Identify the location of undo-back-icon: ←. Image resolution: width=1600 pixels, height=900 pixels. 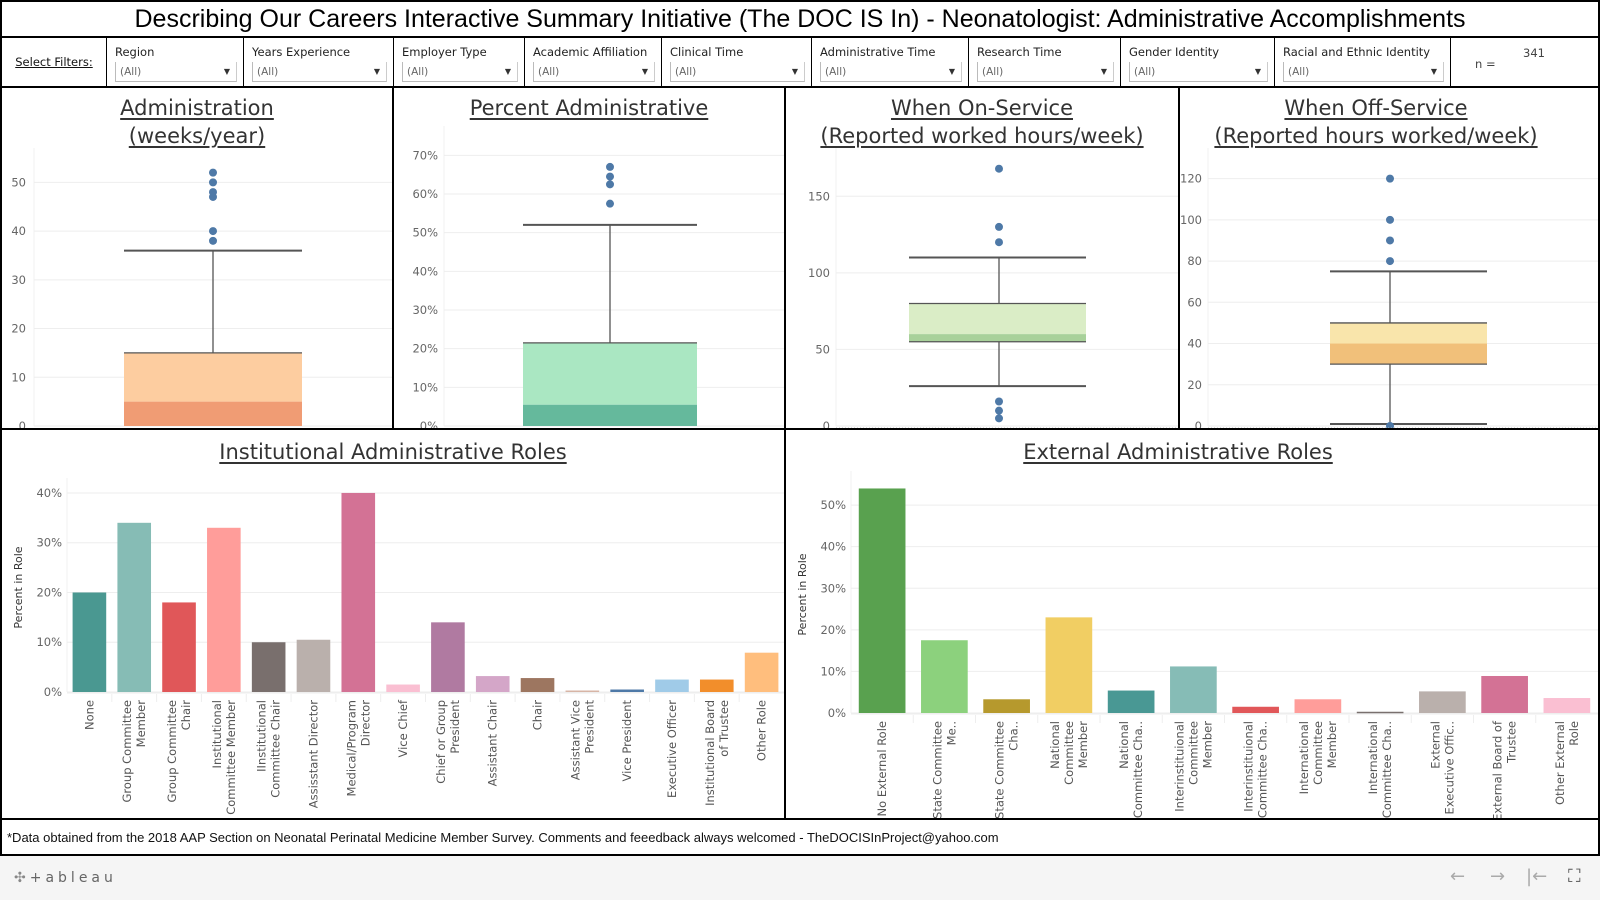
(1458, 876).